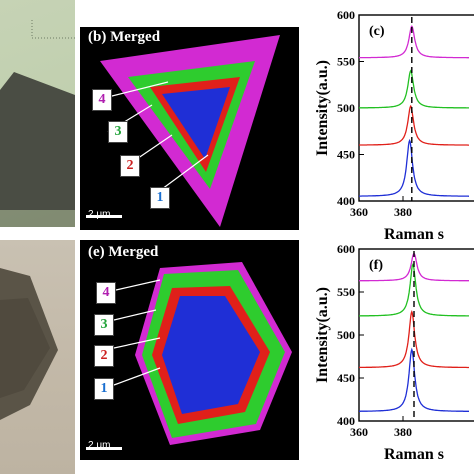 The image size is (474, 474). I want to click on optical-image-top, so click(37, 113).